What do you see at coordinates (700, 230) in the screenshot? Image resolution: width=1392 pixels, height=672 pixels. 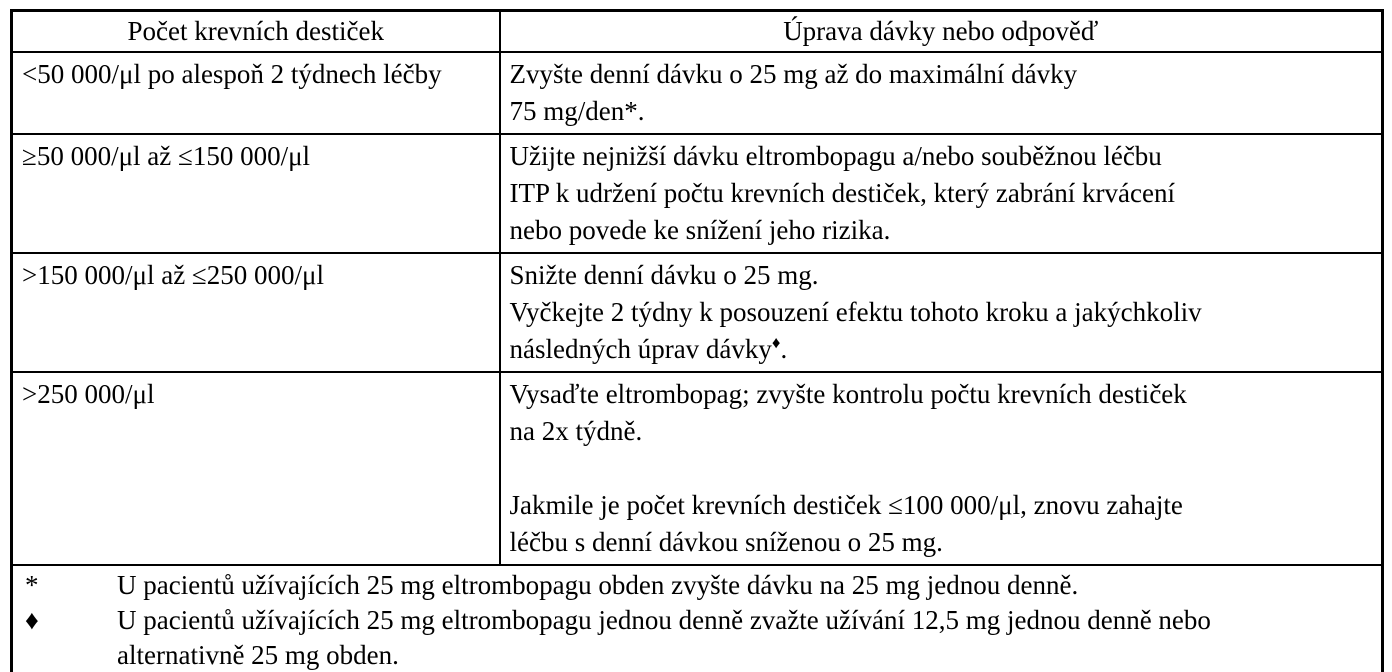 I see `action-line: nebo povede ke snížení jeho rizika.` at bounding box center [700, 230].